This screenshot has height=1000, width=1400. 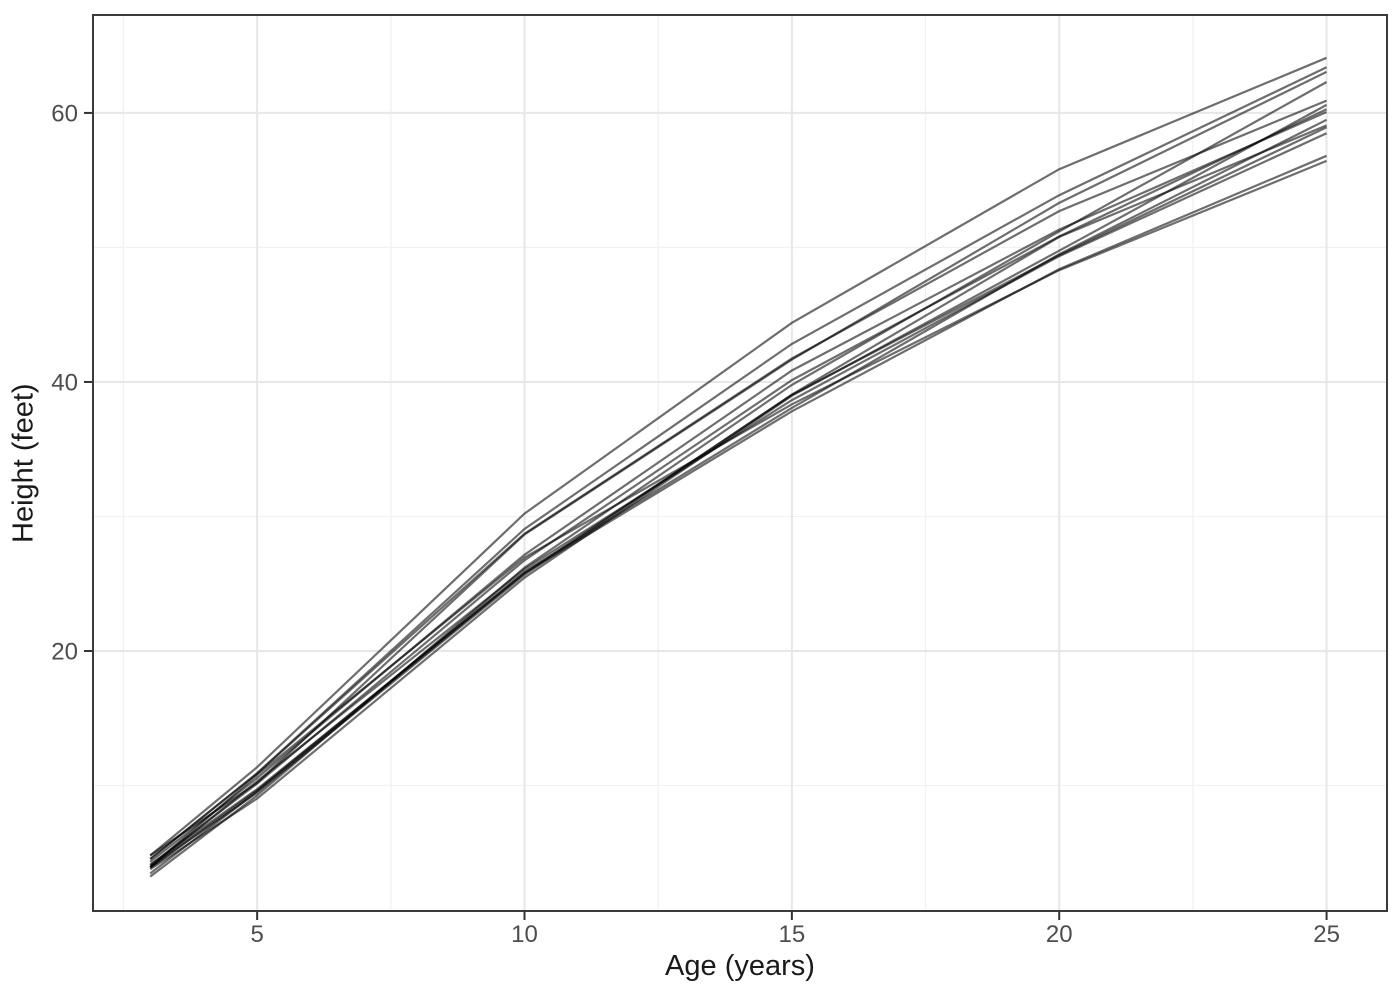 I want to click on x-tick-label: 20, so click(x=1059, y=934).